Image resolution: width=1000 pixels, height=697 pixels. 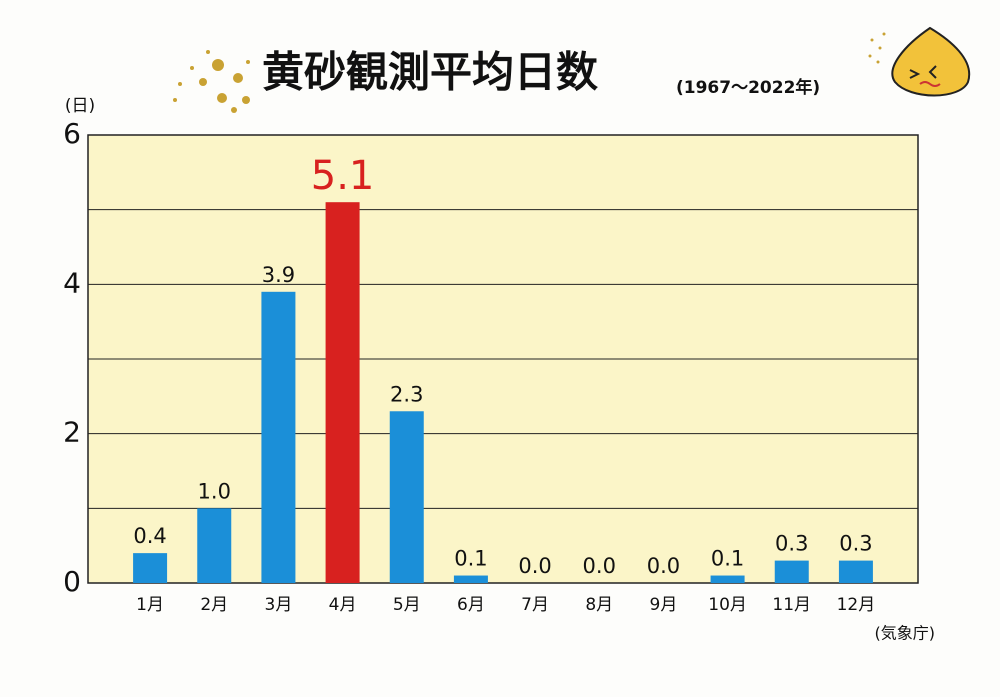 I want to click on x-tick-label: 10月, so click(x=727, y=605).